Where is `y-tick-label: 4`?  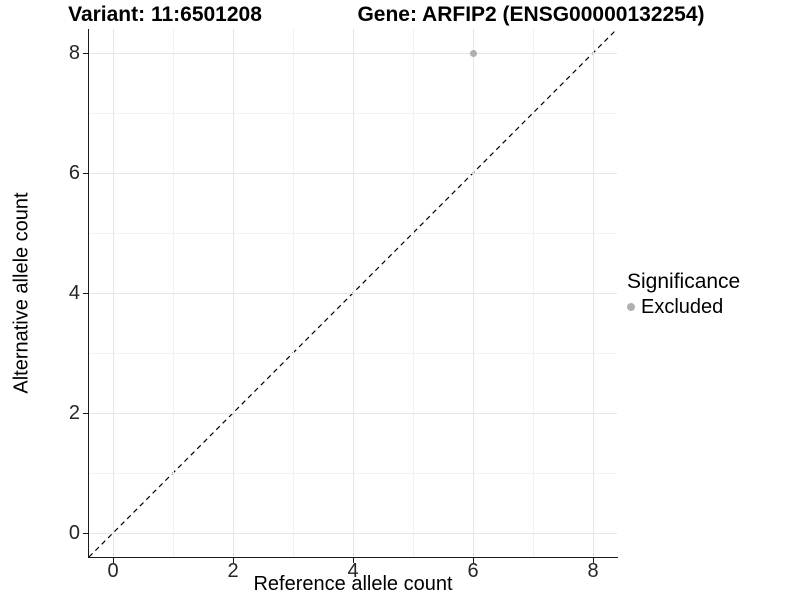
y-tick-label: 4 is located at coordinates (74, 293).